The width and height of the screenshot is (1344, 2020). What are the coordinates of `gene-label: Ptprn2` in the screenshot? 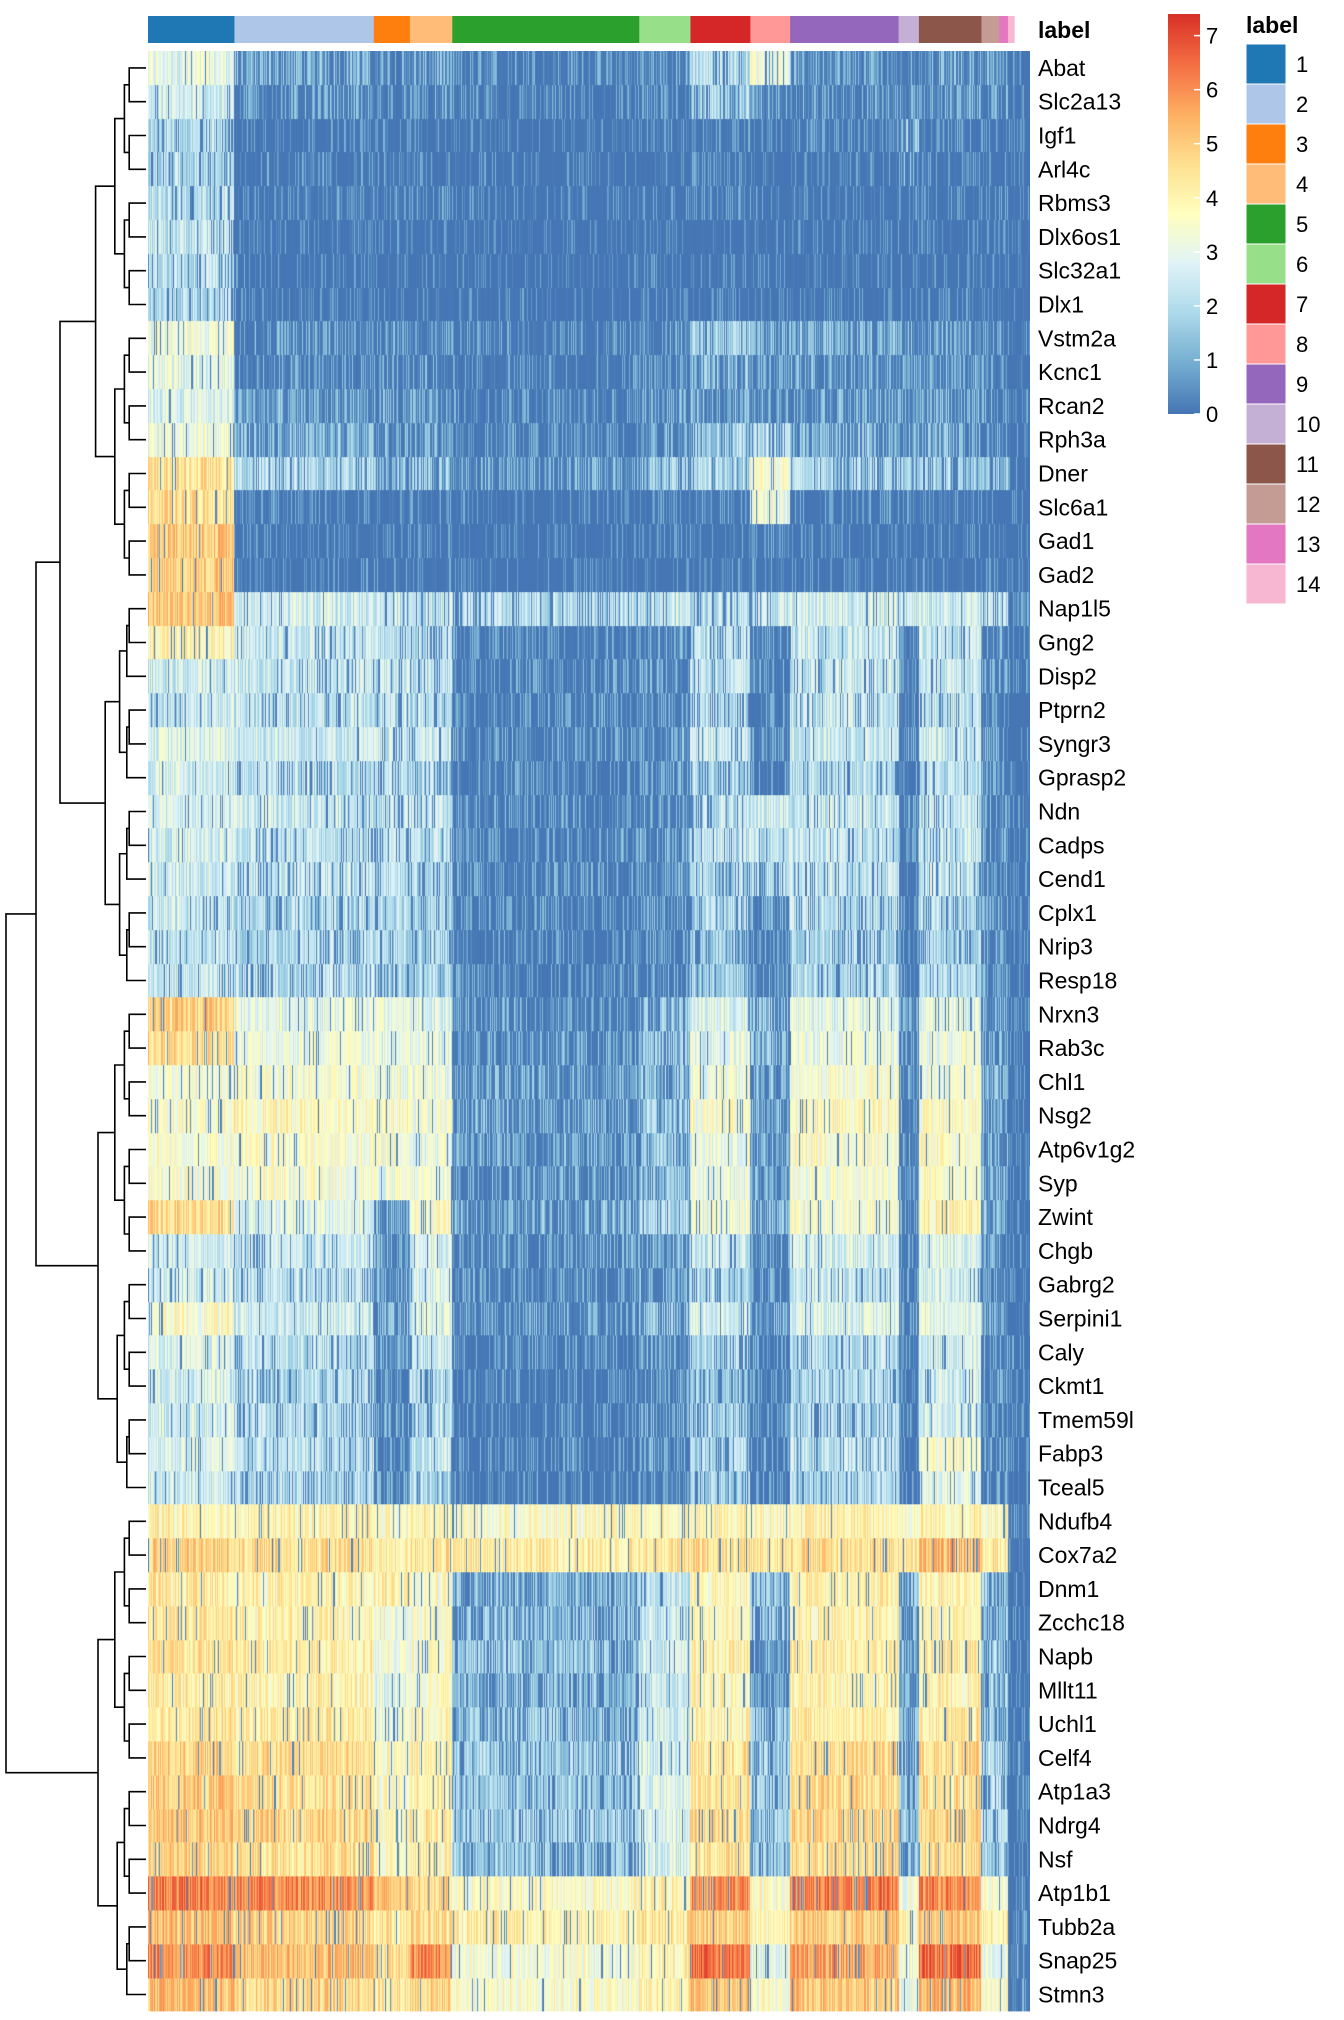 It's located at (1072, 710).